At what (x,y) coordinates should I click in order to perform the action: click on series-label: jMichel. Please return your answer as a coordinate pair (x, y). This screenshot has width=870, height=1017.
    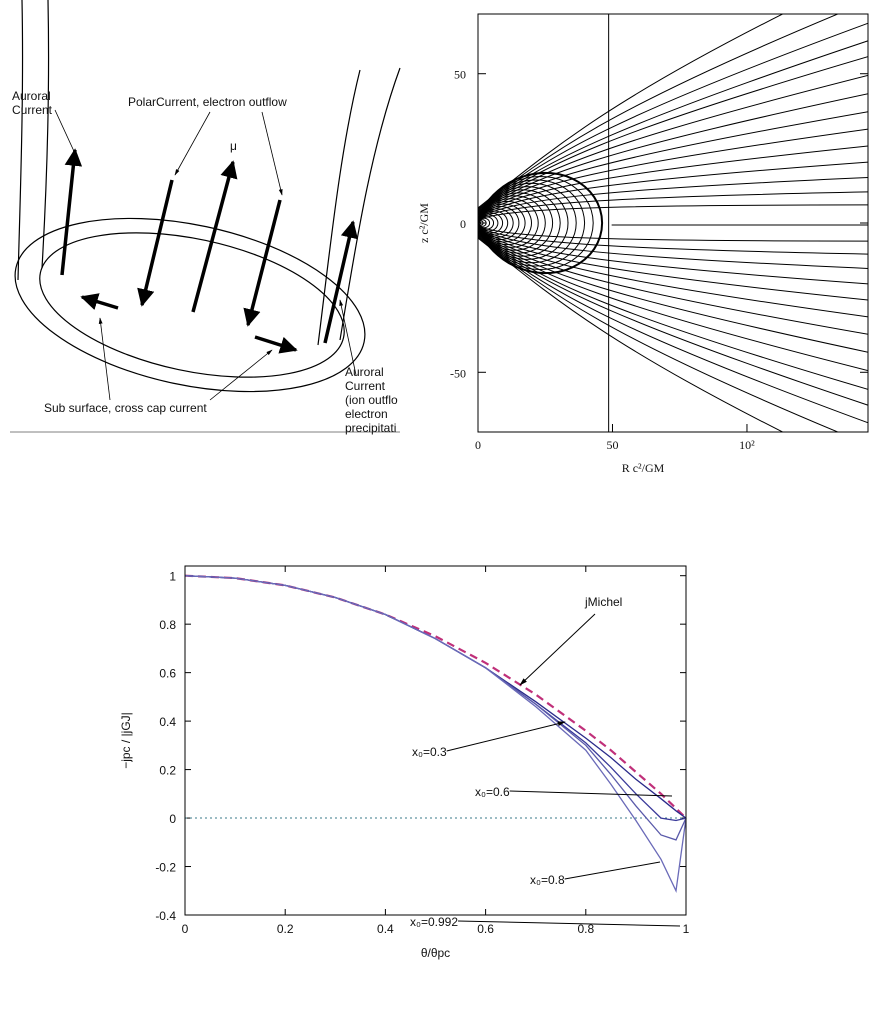
    Looking at the image, I should click on (603, 602).